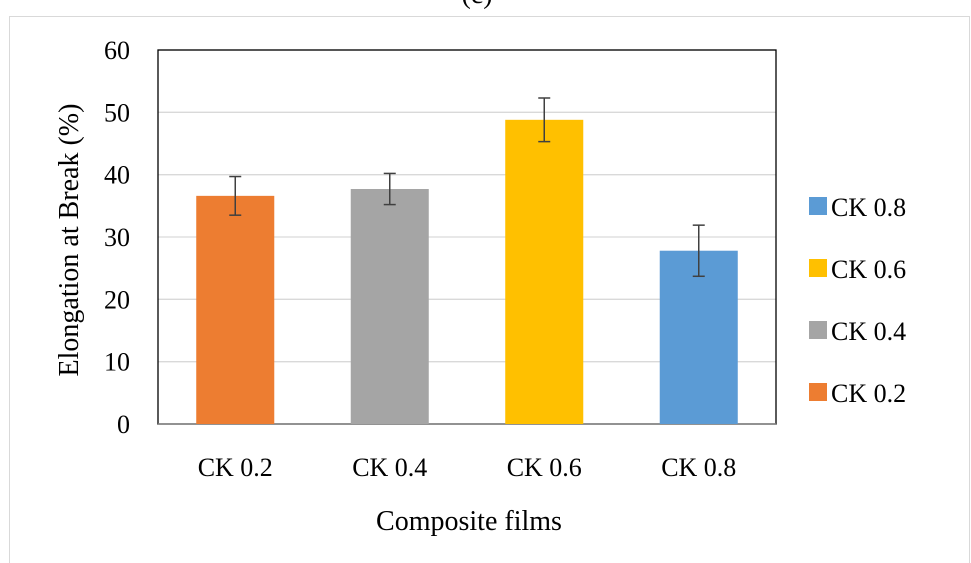 Image resolution: width=971 pixels, height=563 pixels. Describe the element at coordinates (117, 112) in the screenshot. I see `y-tick-label: 50` at that location.